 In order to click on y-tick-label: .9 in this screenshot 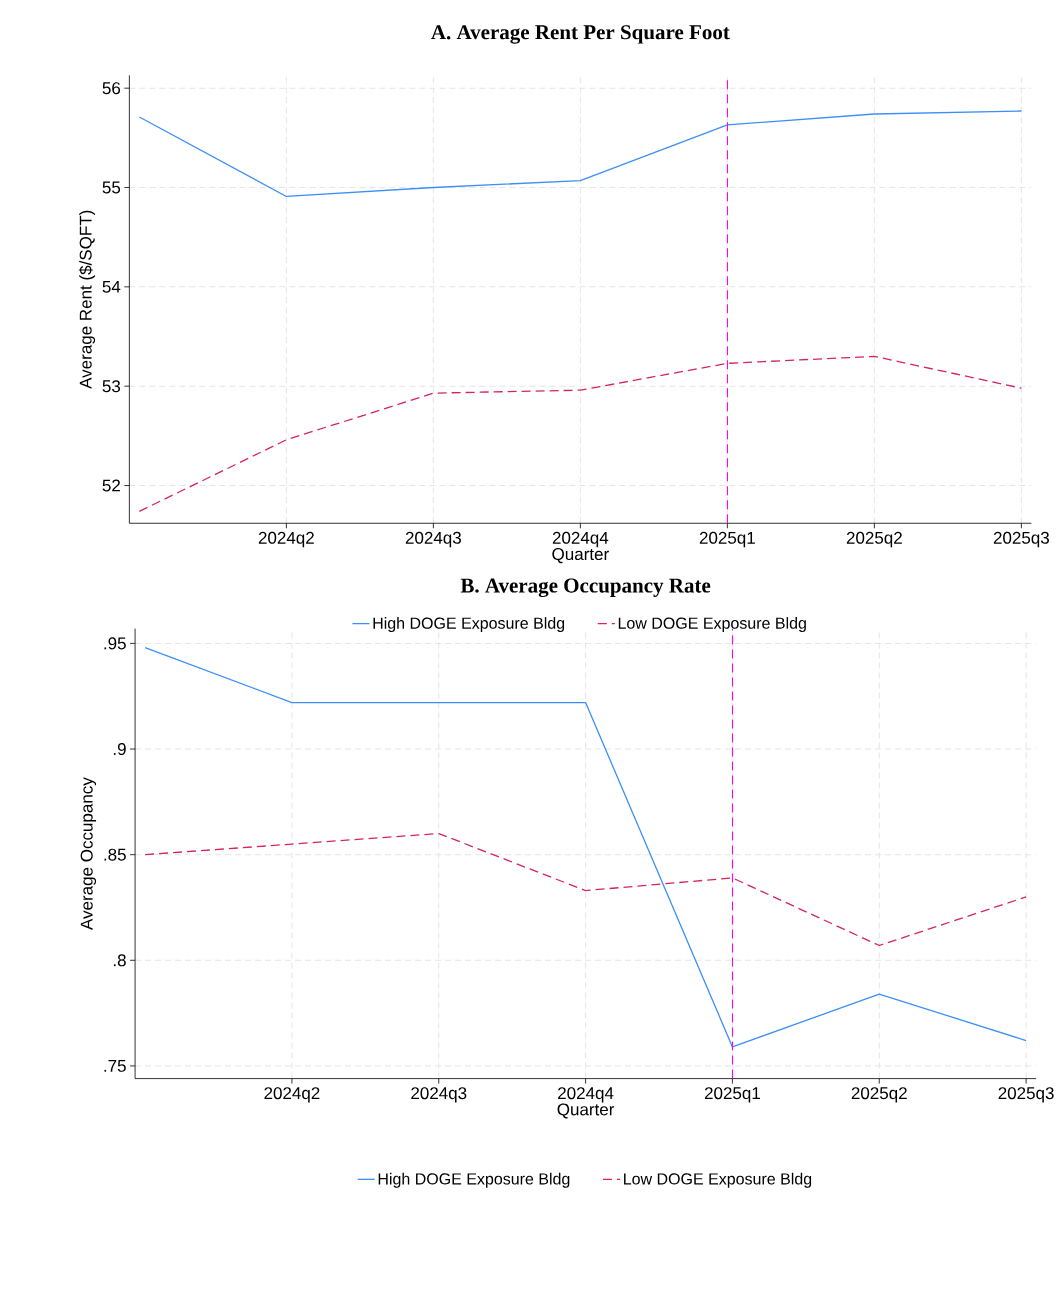, I will do `click(120, 749)`.